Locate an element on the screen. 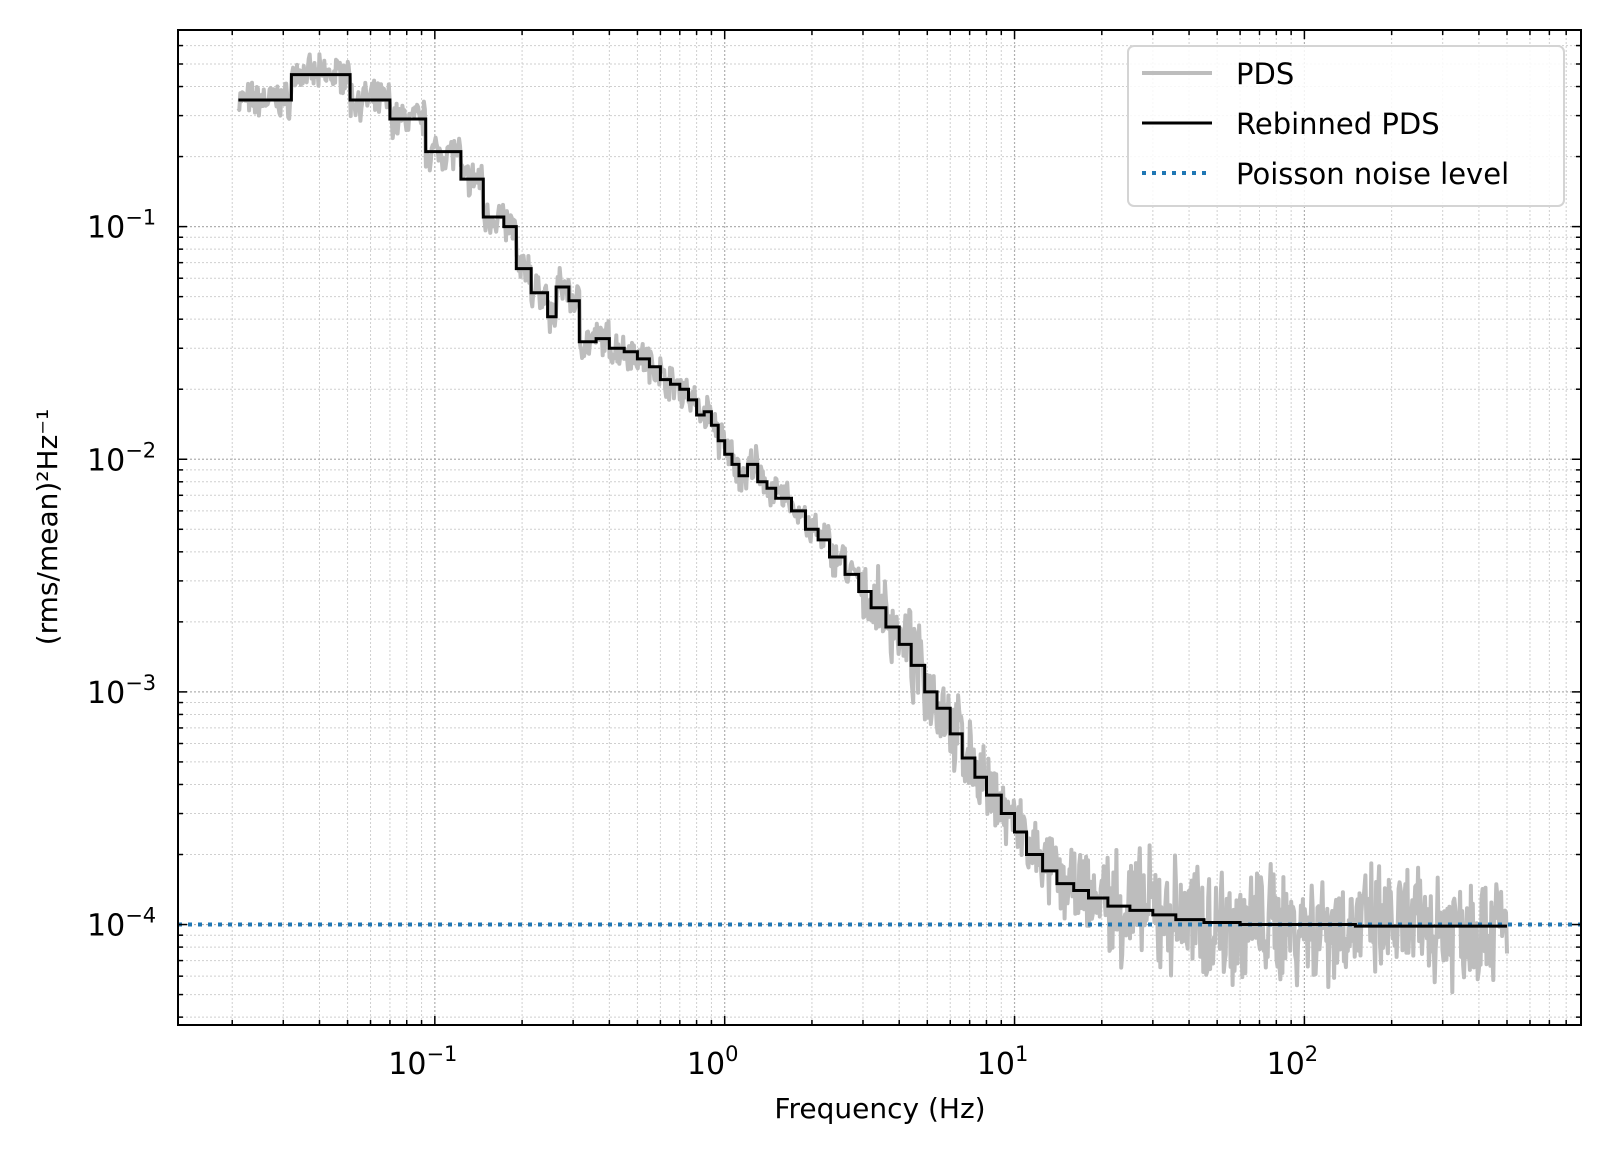 This screenshot has width=1602, height=1149. y-axis-title: (rms/mean)²Hz⁻¹ is located at coordinates (47, 527).